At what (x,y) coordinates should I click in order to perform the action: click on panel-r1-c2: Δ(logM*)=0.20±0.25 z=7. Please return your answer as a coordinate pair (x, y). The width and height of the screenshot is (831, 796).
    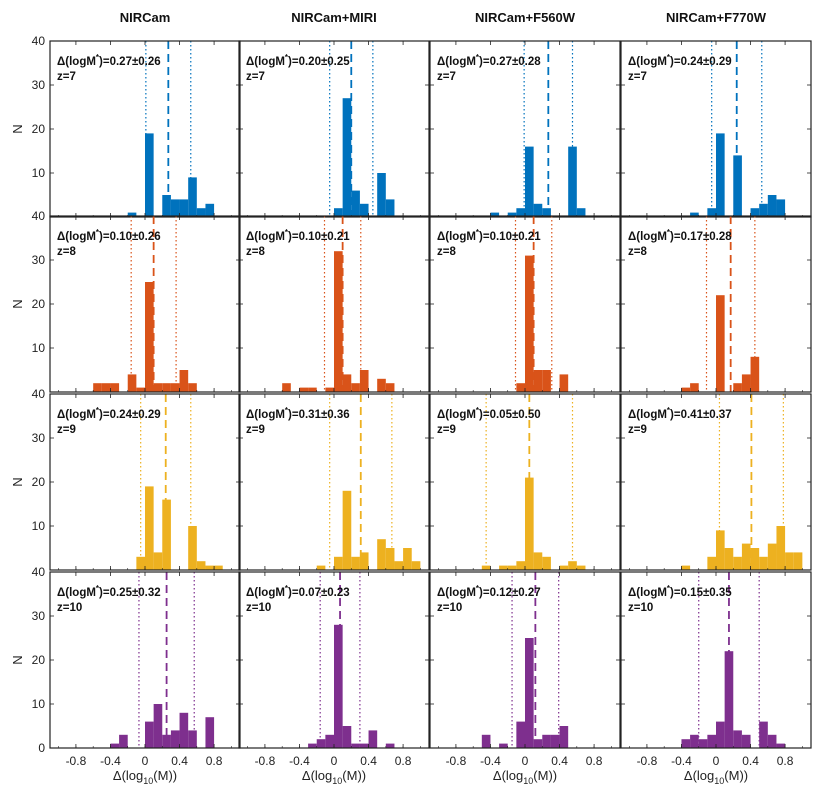
    Looking at the image, I should click on (334, 129).